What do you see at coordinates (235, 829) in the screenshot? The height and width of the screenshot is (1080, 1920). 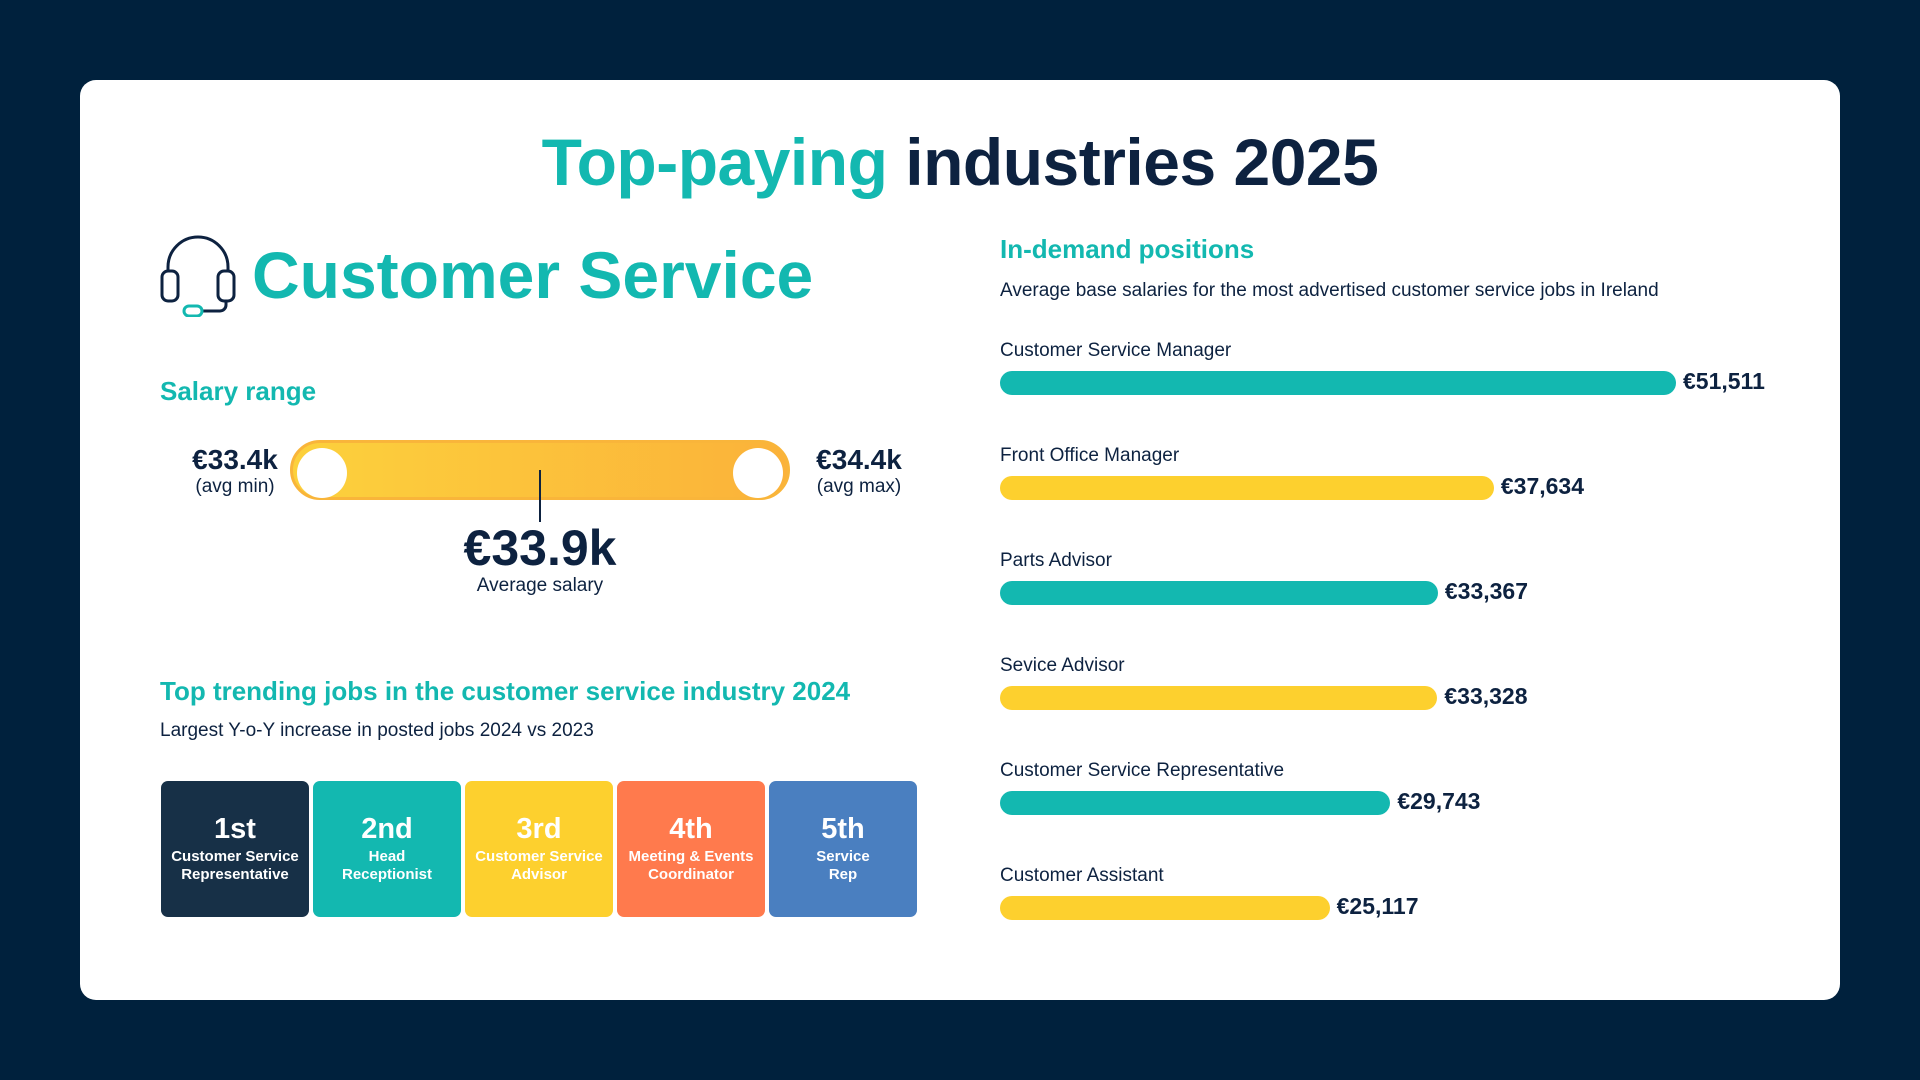 I see `tile-rank: 1st` at bounding box center [235, 829].